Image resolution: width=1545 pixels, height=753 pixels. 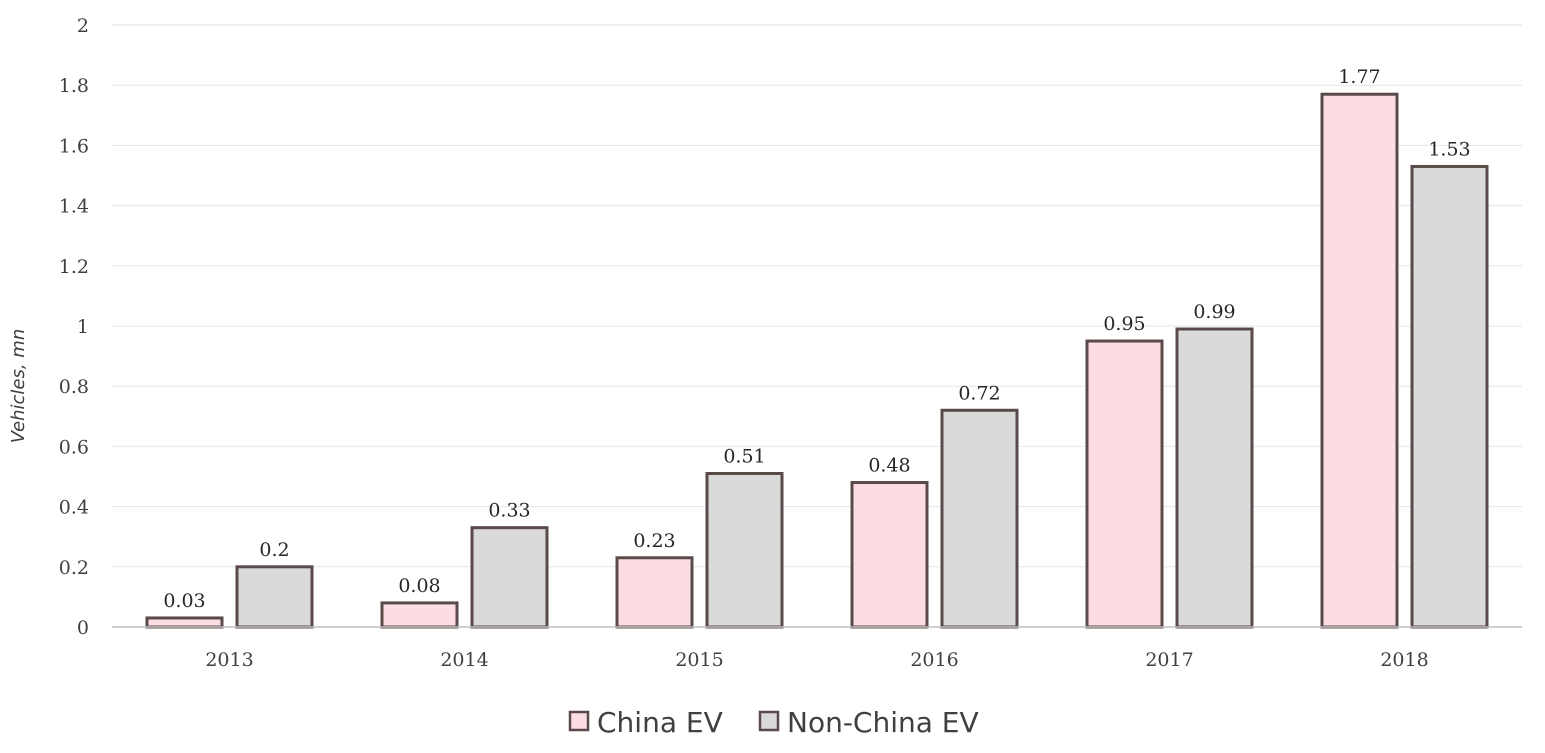 What do you see at coordinates (74, 207) in the screenshot?
I see `y-tick-label: 1.4` at bounding box center [74, 207].